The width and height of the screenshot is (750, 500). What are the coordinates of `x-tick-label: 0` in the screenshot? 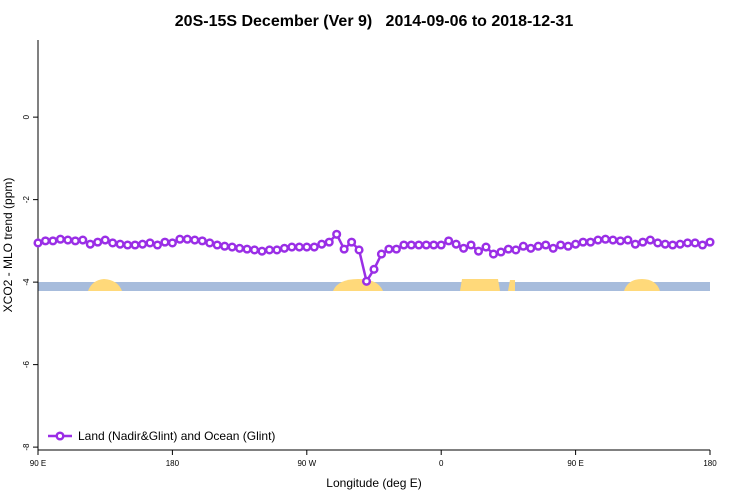 It's located at (441, 463).